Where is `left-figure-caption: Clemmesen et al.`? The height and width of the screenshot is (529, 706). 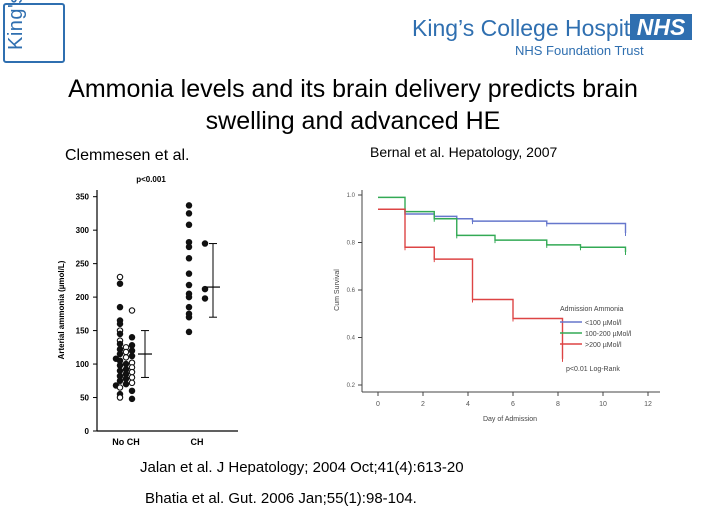
left-figure-caption: Clemmesen et al. is located at coordinates (127, 155).